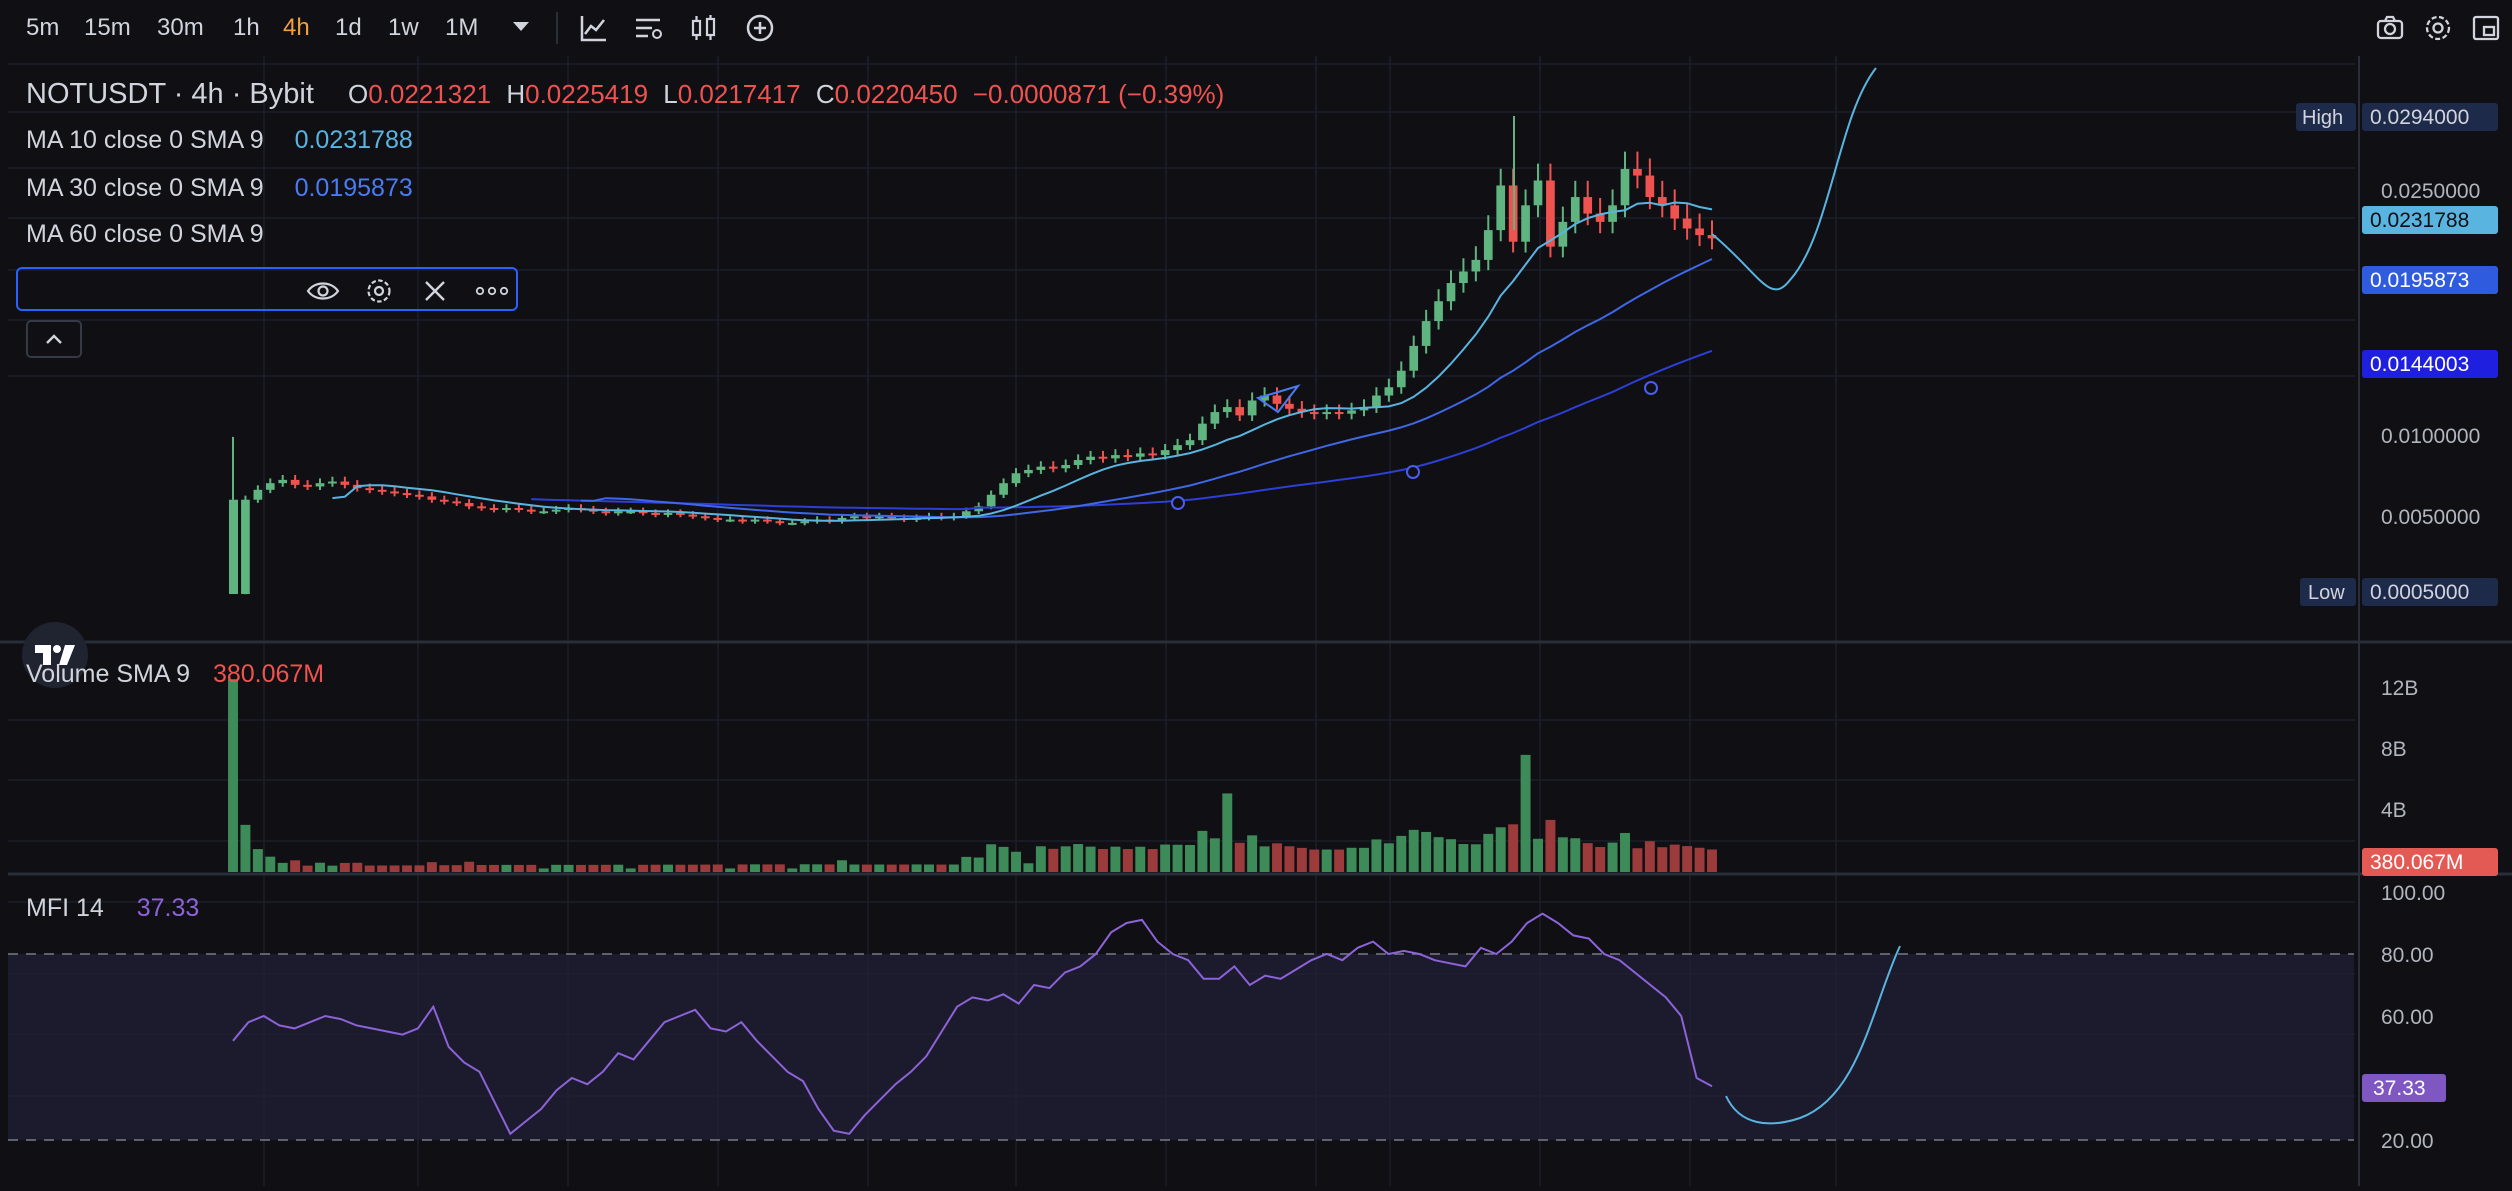  I want to click on mfi-title: MFI 14, so click(65, 908).